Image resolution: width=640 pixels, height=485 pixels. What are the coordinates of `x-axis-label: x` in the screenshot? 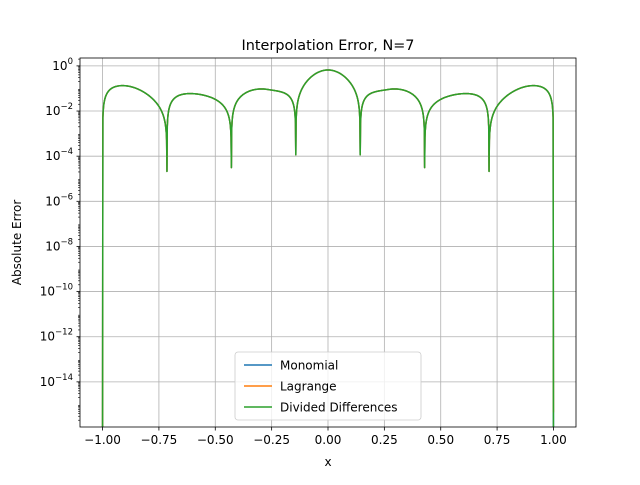 It's located at (327, 462).